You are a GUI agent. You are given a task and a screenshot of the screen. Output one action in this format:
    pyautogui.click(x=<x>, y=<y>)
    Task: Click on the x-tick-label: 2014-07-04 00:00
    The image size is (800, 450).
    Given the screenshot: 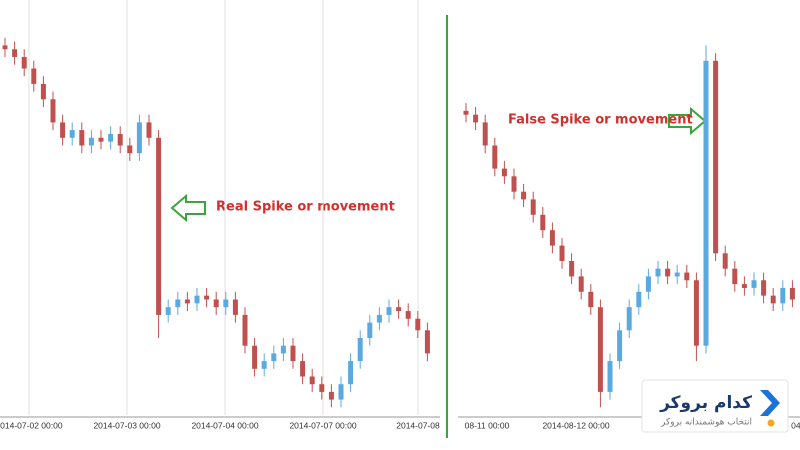 What is the action you would take?
    pyautogui.click(x=224, y=425)
    